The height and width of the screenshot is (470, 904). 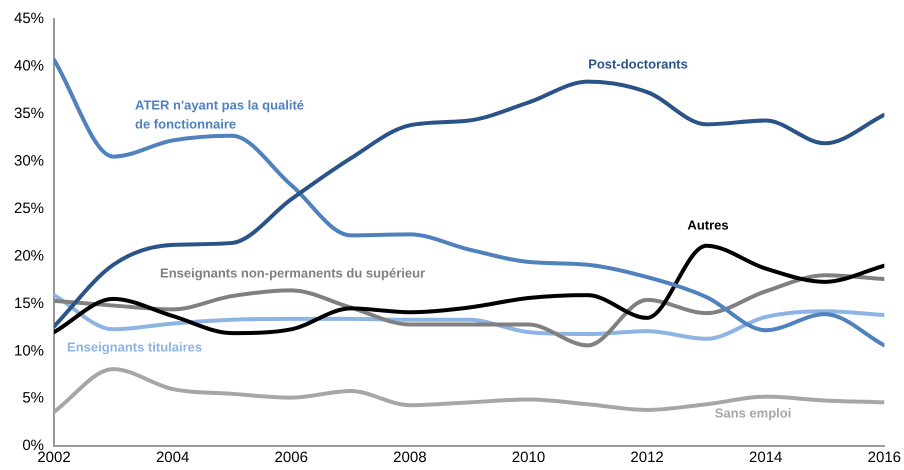 I want to click on y-tick-label: 5%, so click(x=33, y=398).